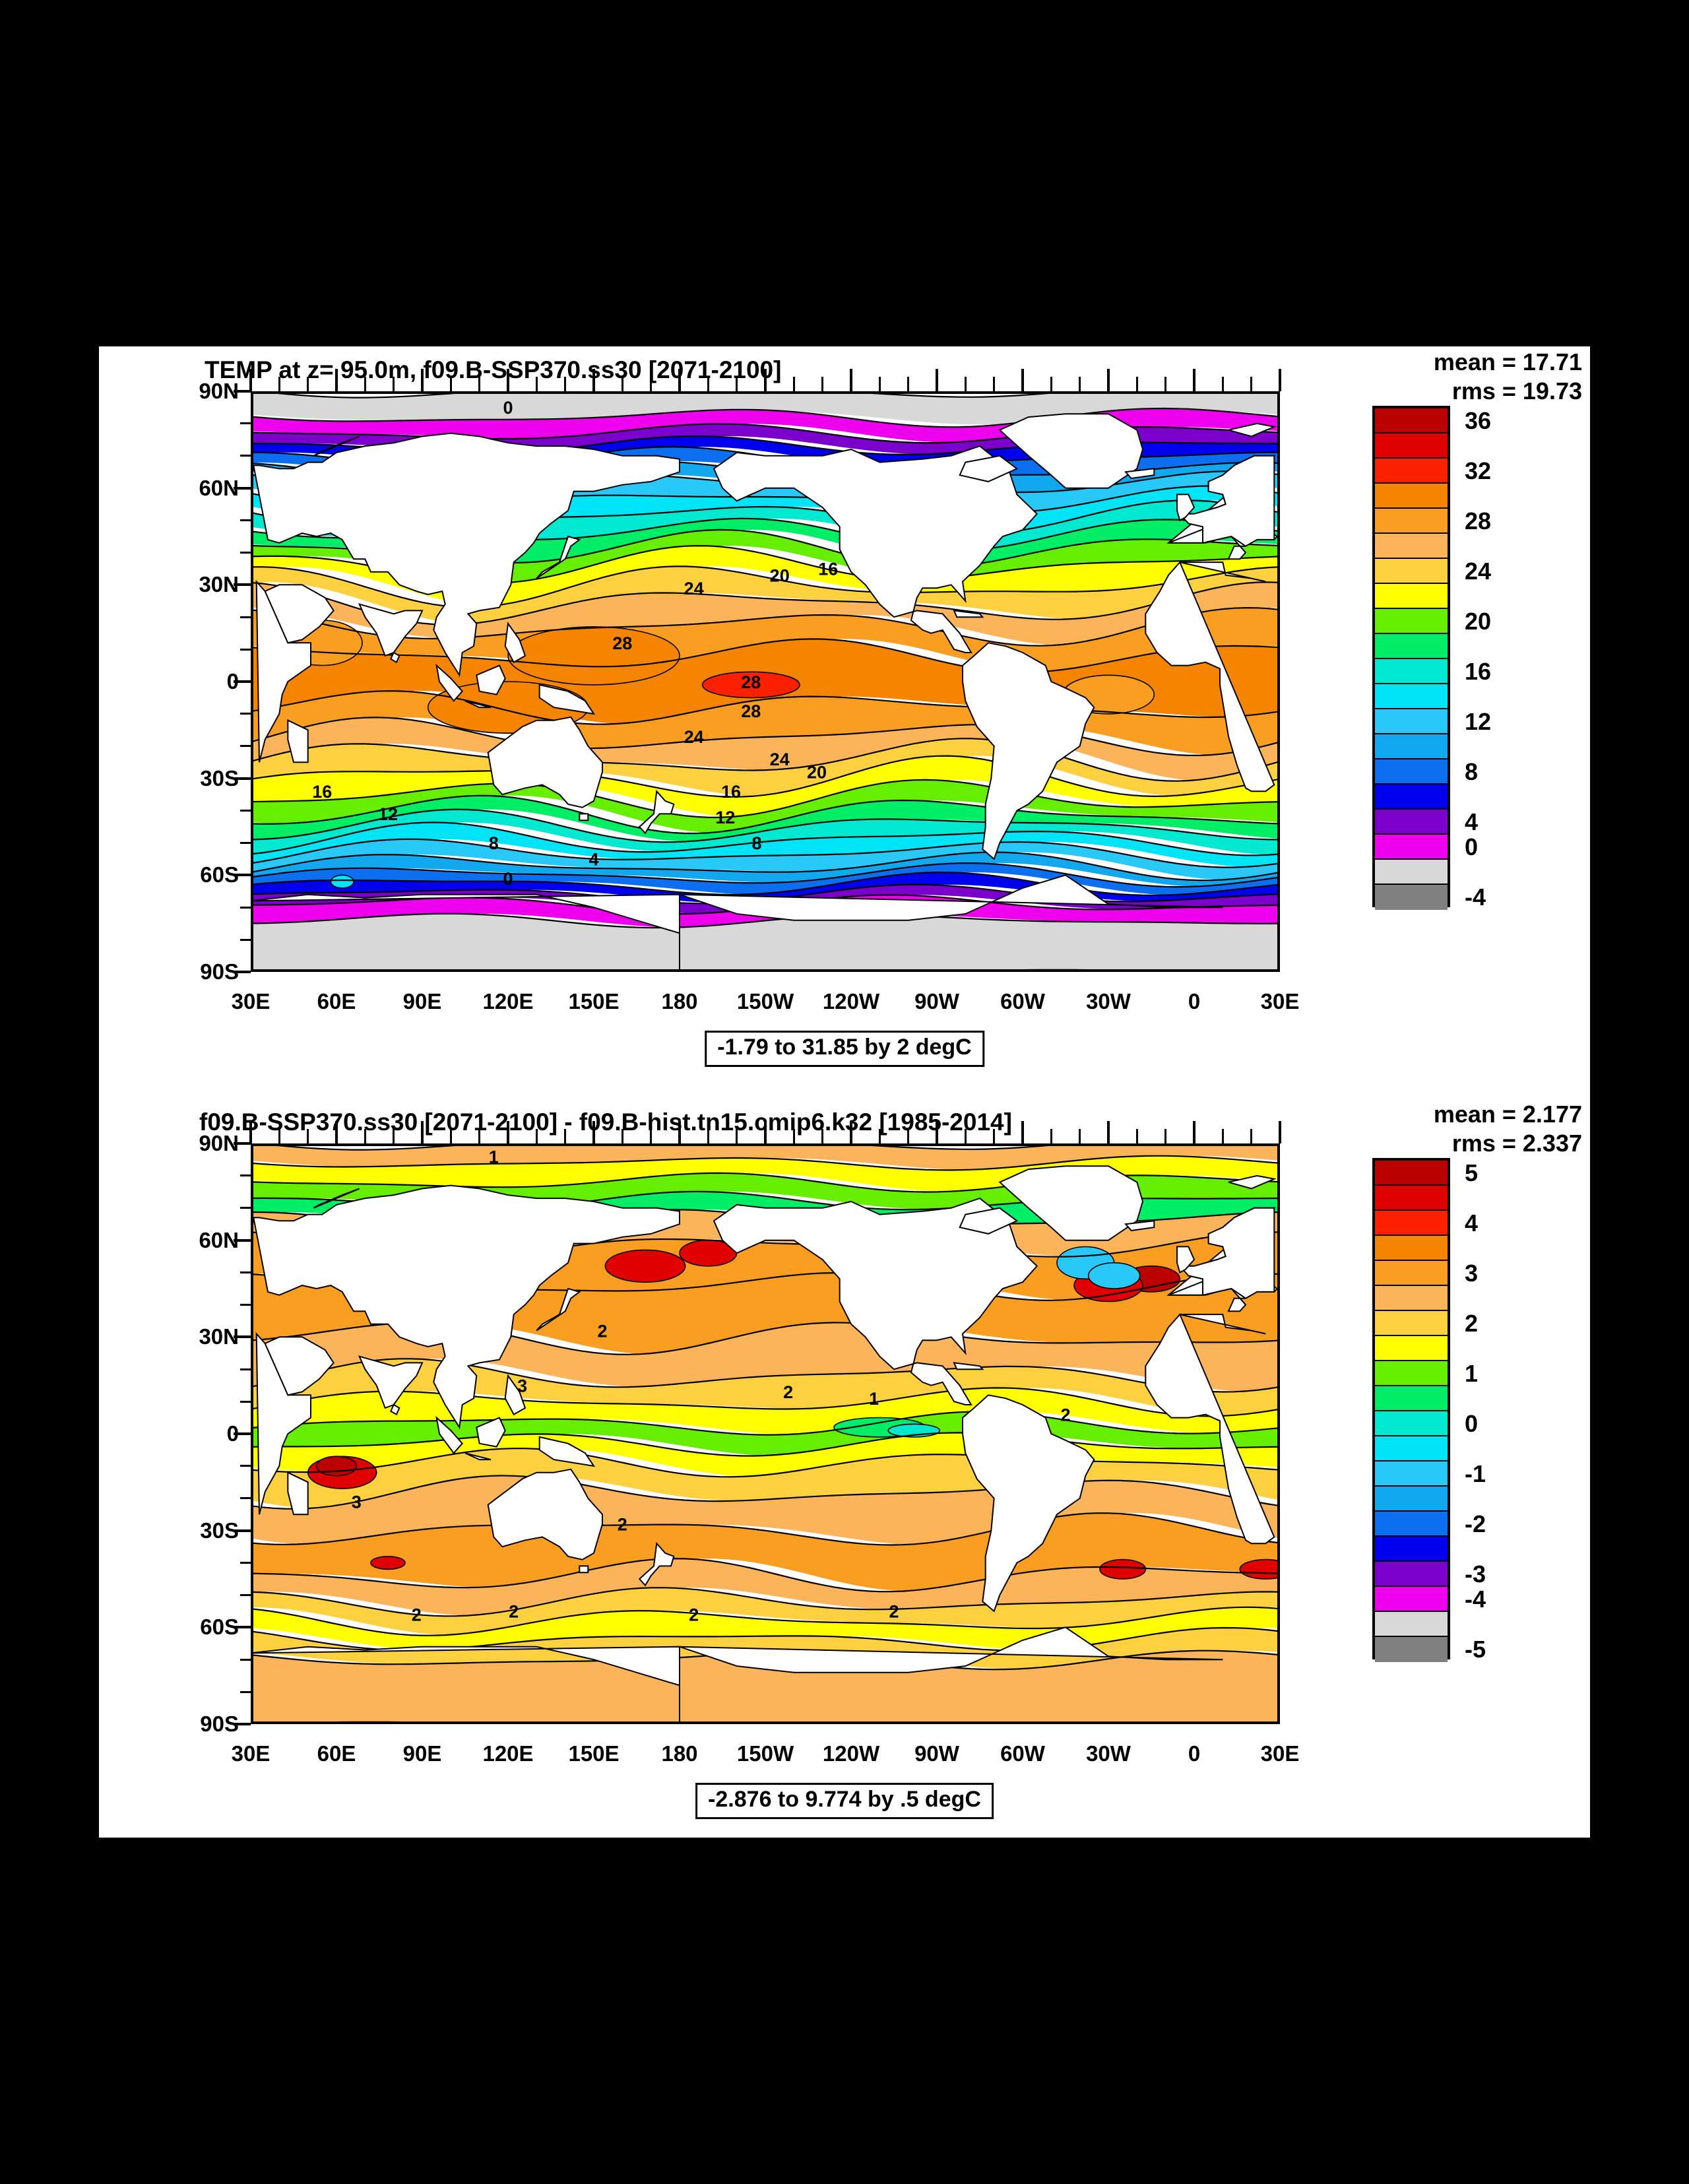  I want to click on panel-bottom-mean: mean = 2.177, so click(1508, 1114).